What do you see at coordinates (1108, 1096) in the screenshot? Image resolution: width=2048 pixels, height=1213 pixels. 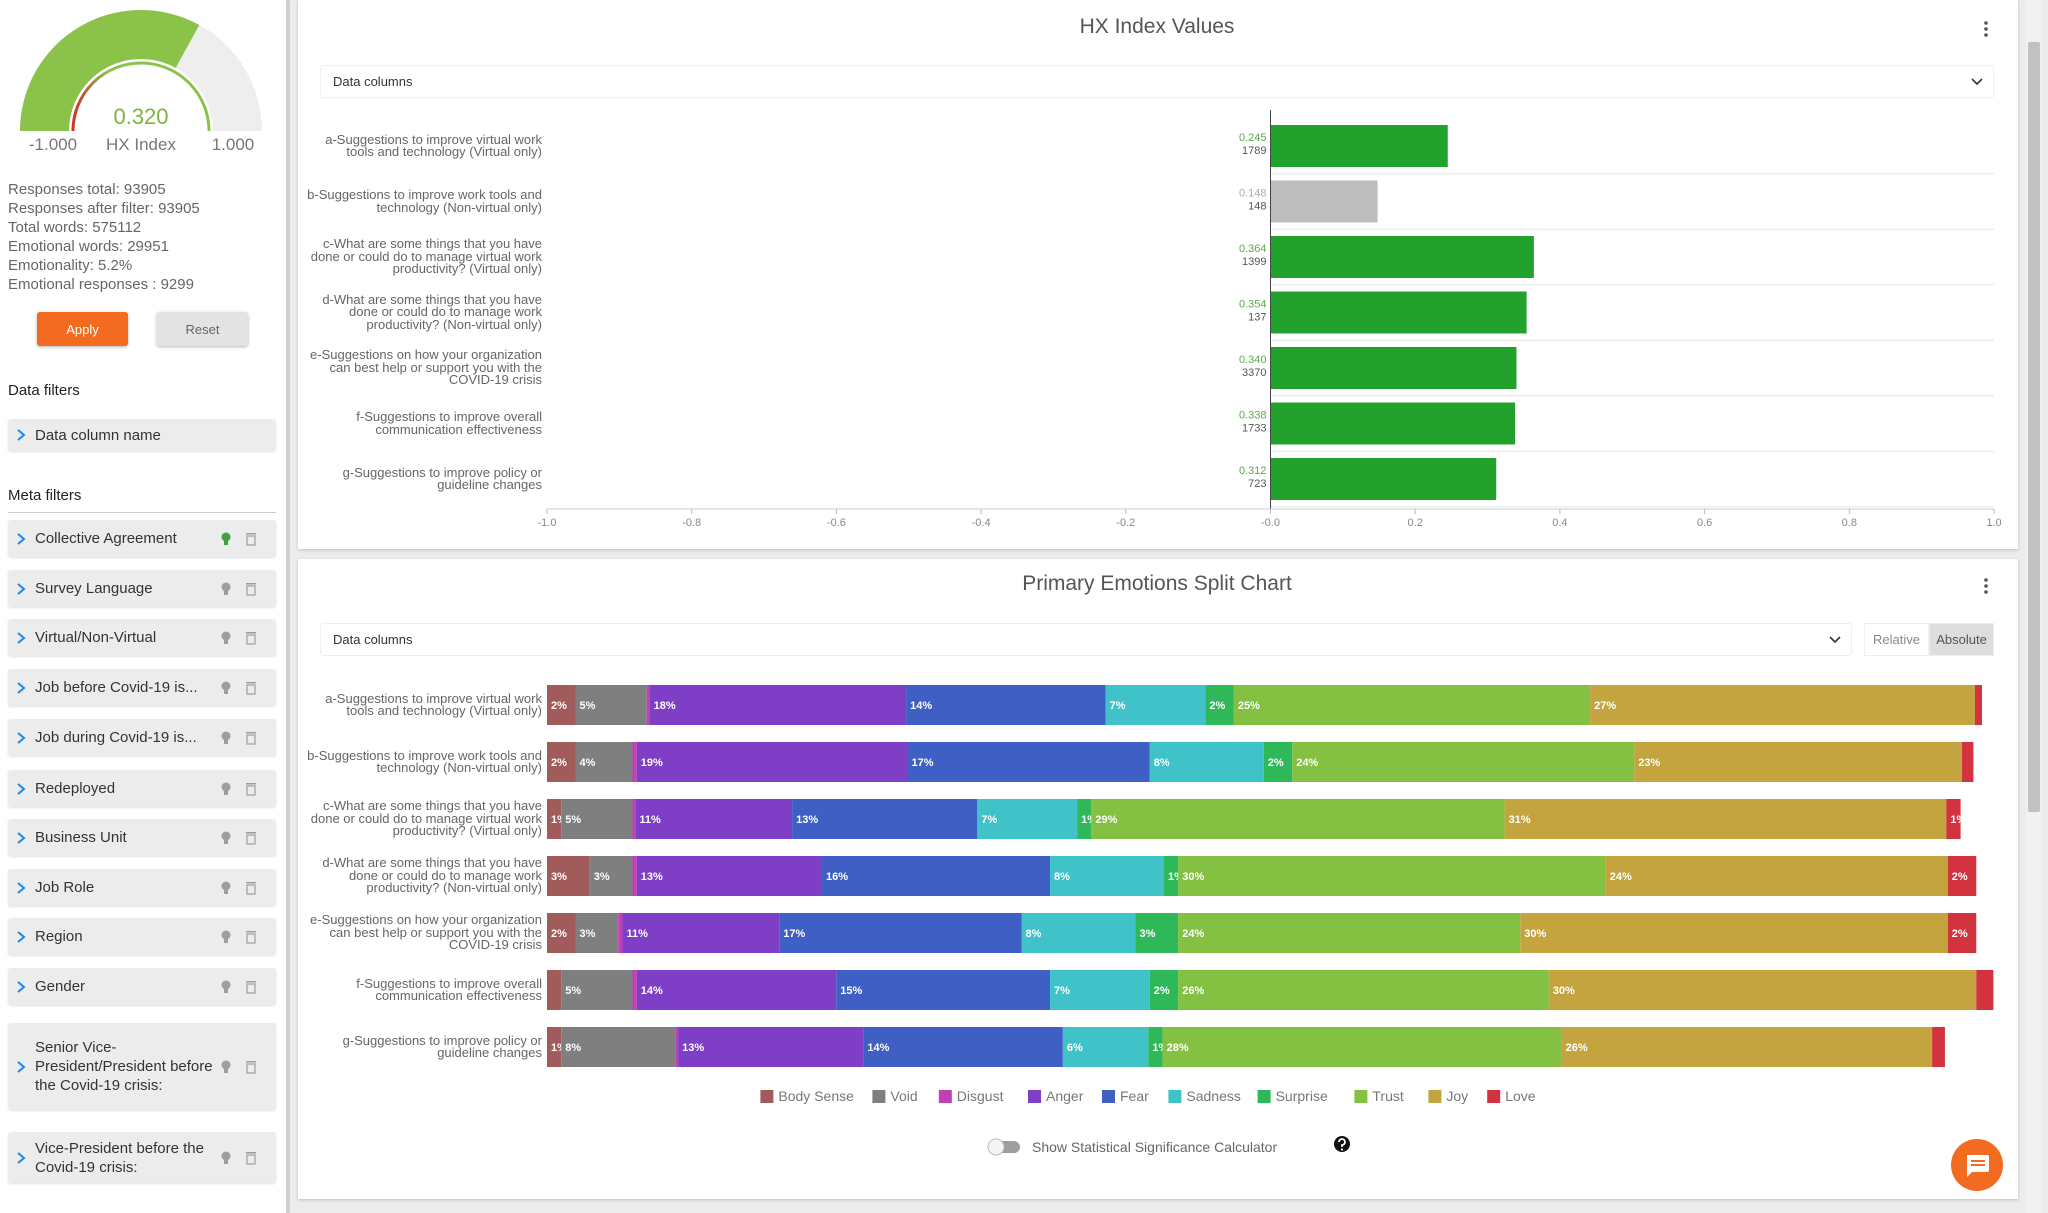 I see `legend-swatch` at bounding box center [1108, 1096].